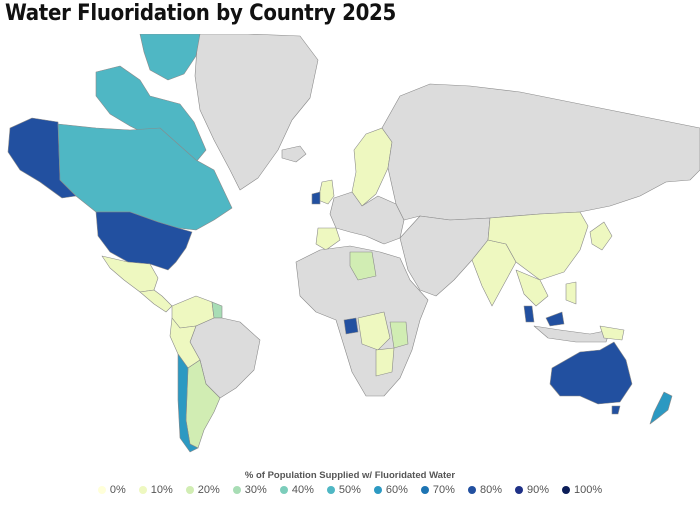 The width and height of the screenshot is (700, 510). Describe the element at coordinates (316, 198) in the screenshot. I see `country-ireland` at that location.